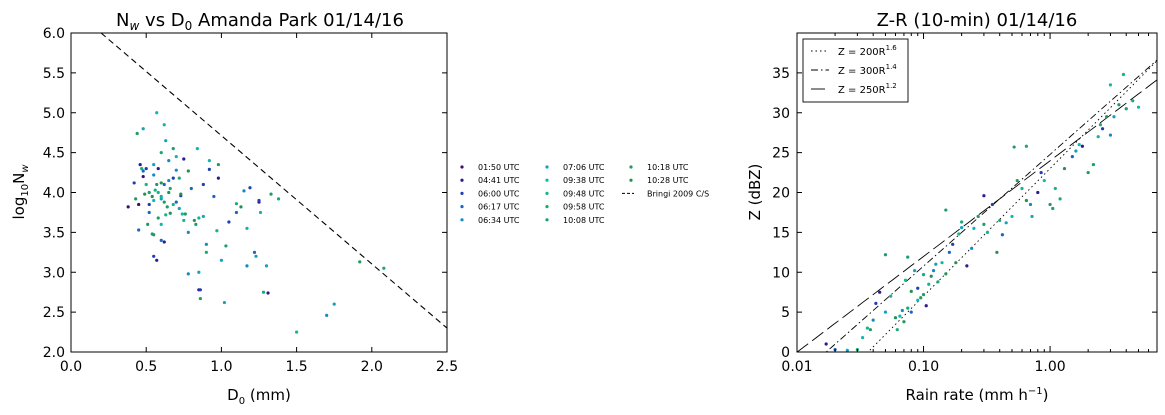 The height and width of the screenshot is (415, 1165). Describe the element at coordinates (781, 114) in the screenshot. I see `y-tick-label: 30` at that location.